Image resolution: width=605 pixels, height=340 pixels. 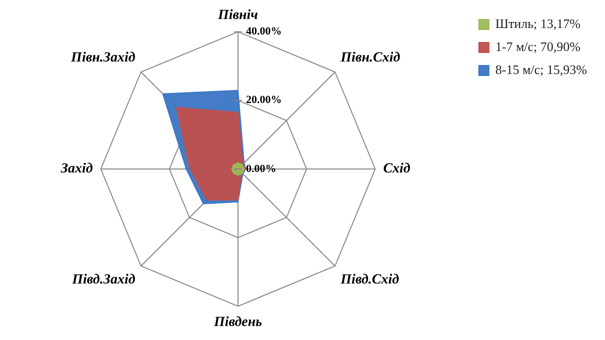 What do you see at coordinates (103, 280) in the screenshot?
I see `spoke-label: Півд.Захід` at bounding box center [103, 280].